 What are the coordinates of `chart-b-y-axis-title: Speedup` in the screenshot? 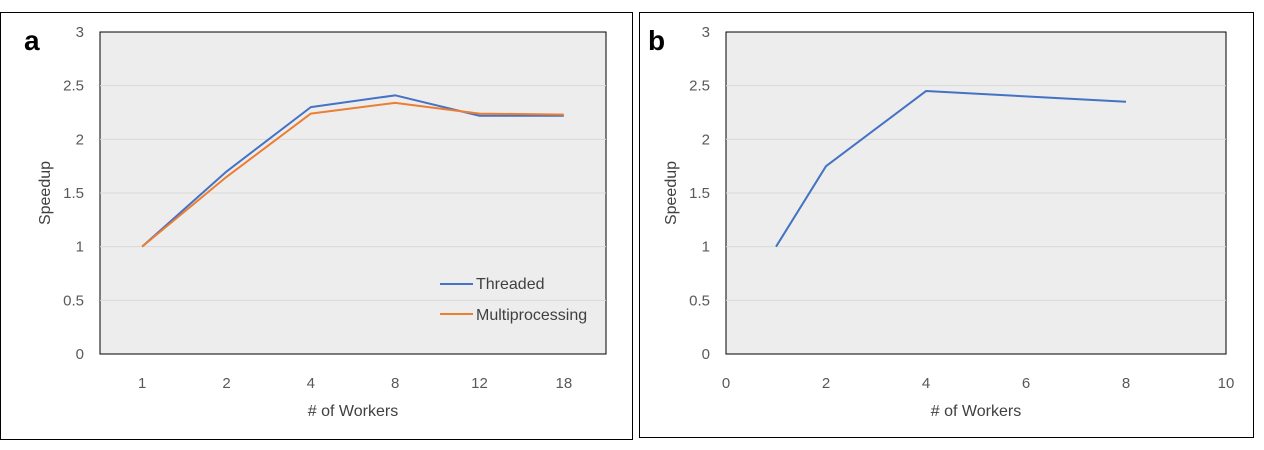 It's located at (671, 193).